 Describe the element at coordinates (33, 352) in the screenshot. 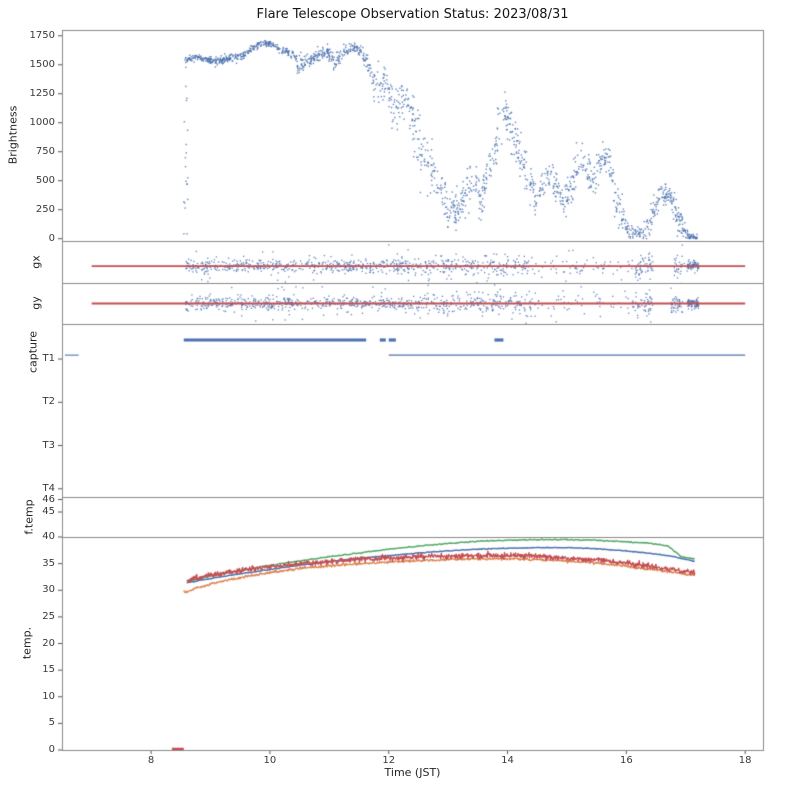

I see `y-axis-label-capture-text: capture` at that location.